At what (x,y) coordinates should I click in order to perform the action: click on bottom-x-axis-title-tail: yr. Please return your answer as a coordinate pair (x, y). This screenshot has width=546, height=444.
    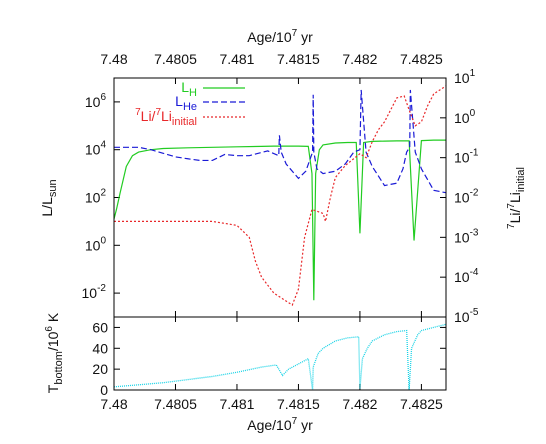
    Looking at the image, I should click on (305, 425).